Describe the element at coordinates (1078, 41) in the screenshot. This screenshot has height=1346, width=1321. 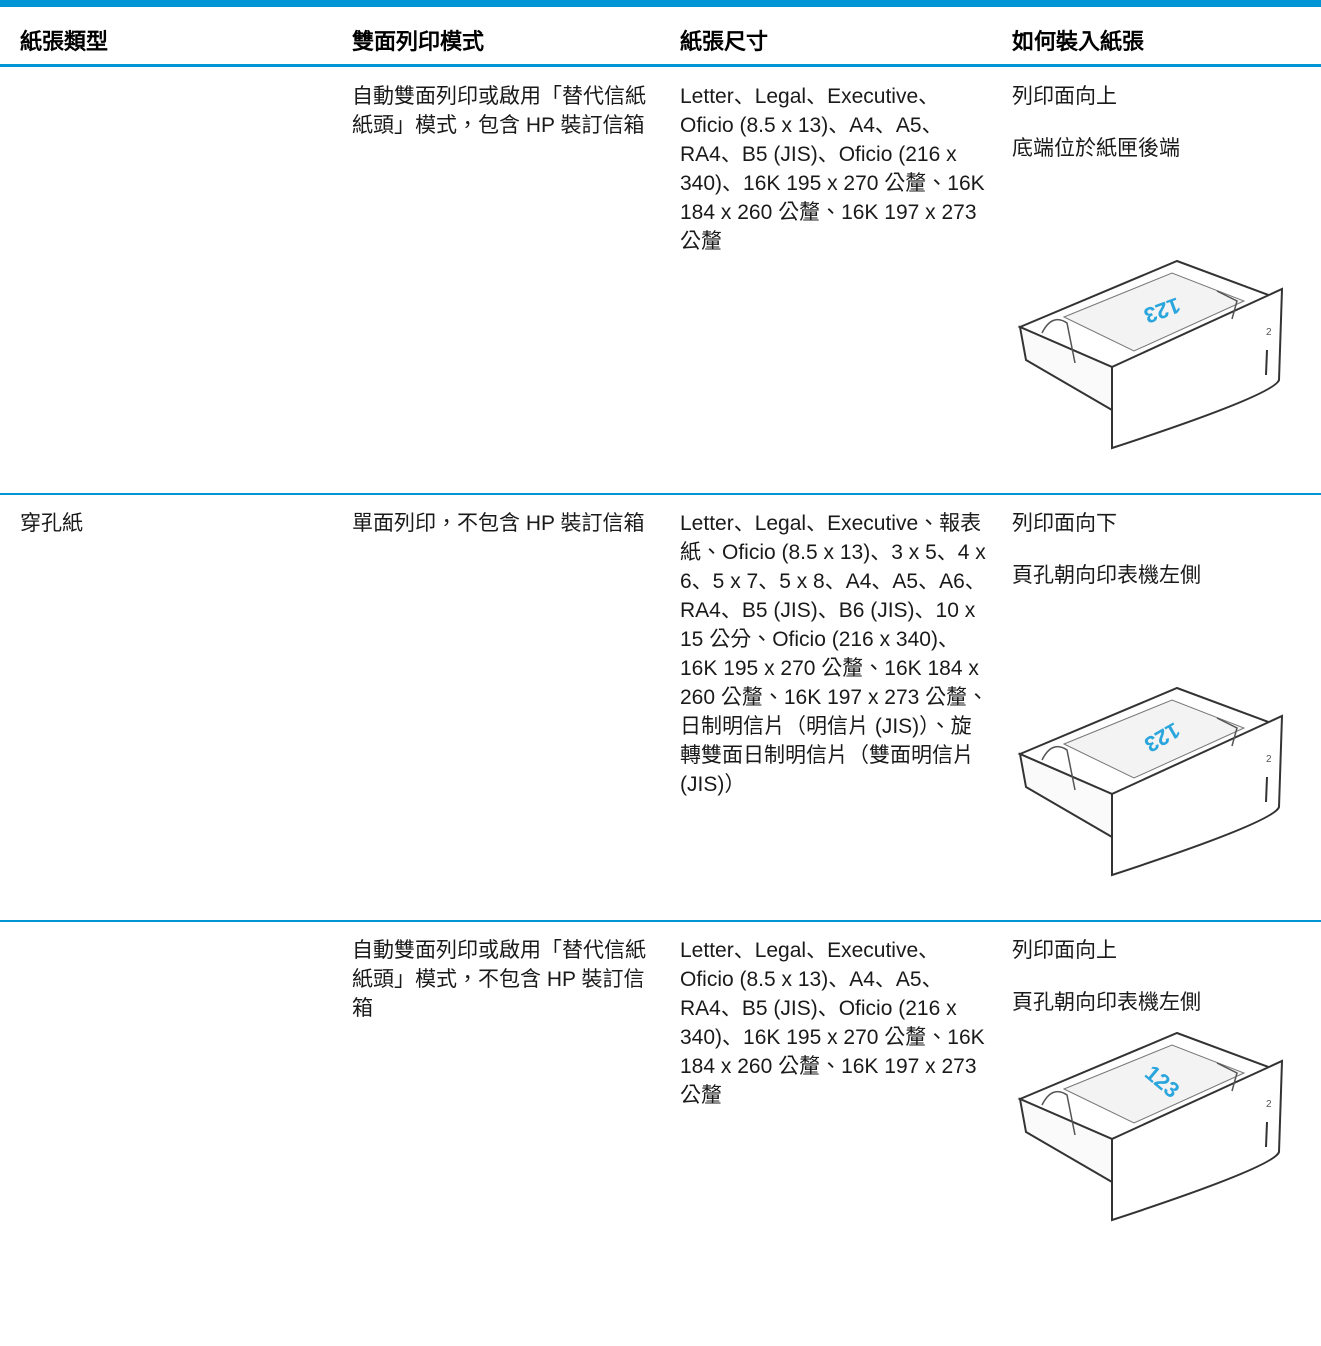
I see `header-cell: 如何裝入紙張` at that location.